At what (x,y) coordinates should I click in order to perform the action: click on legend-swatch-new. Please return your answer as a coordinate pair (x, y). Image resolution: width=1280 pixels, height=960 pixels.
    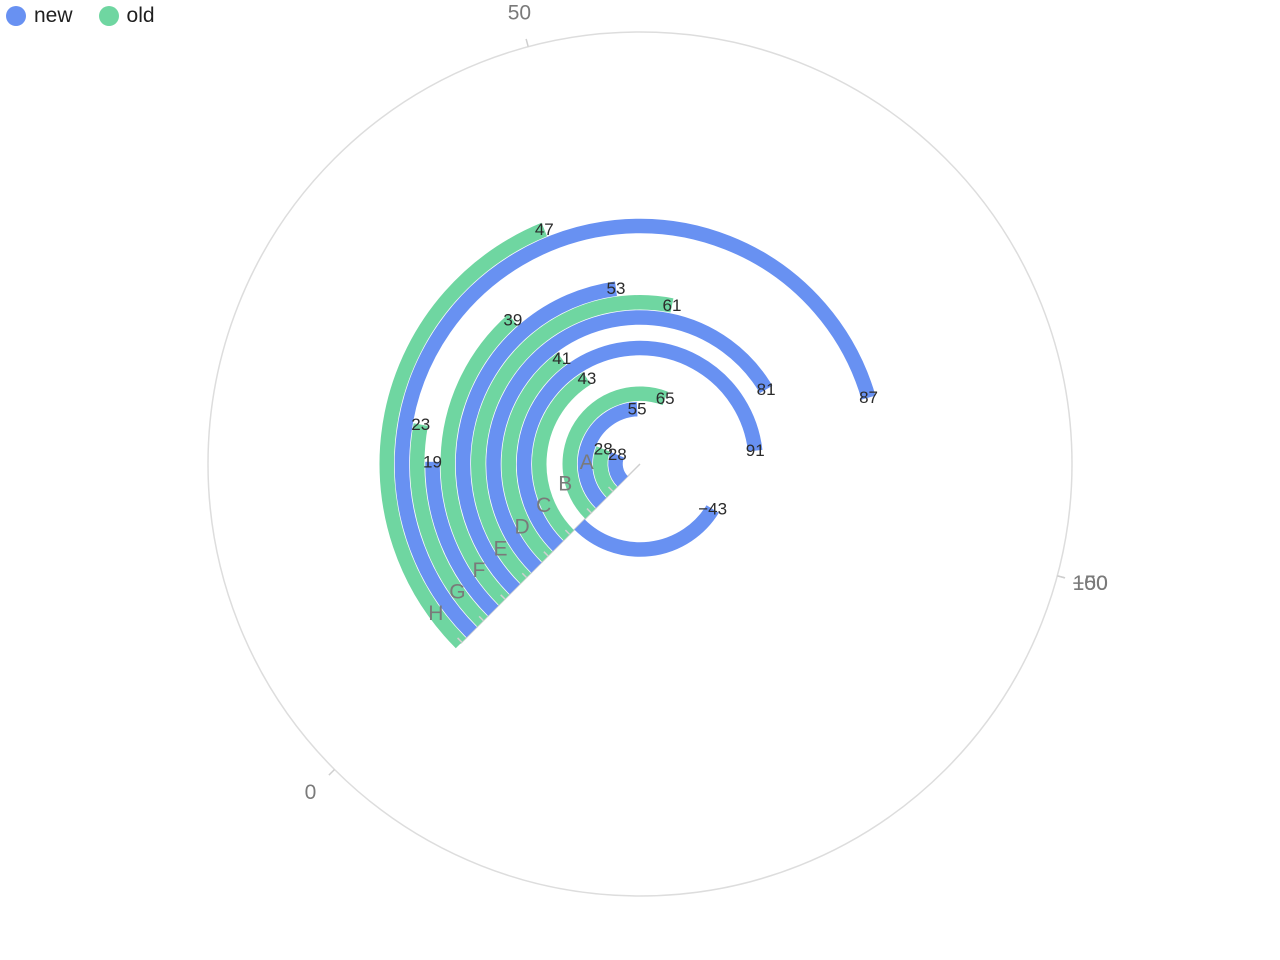
    Looking at the image, I should click on (16, 16).